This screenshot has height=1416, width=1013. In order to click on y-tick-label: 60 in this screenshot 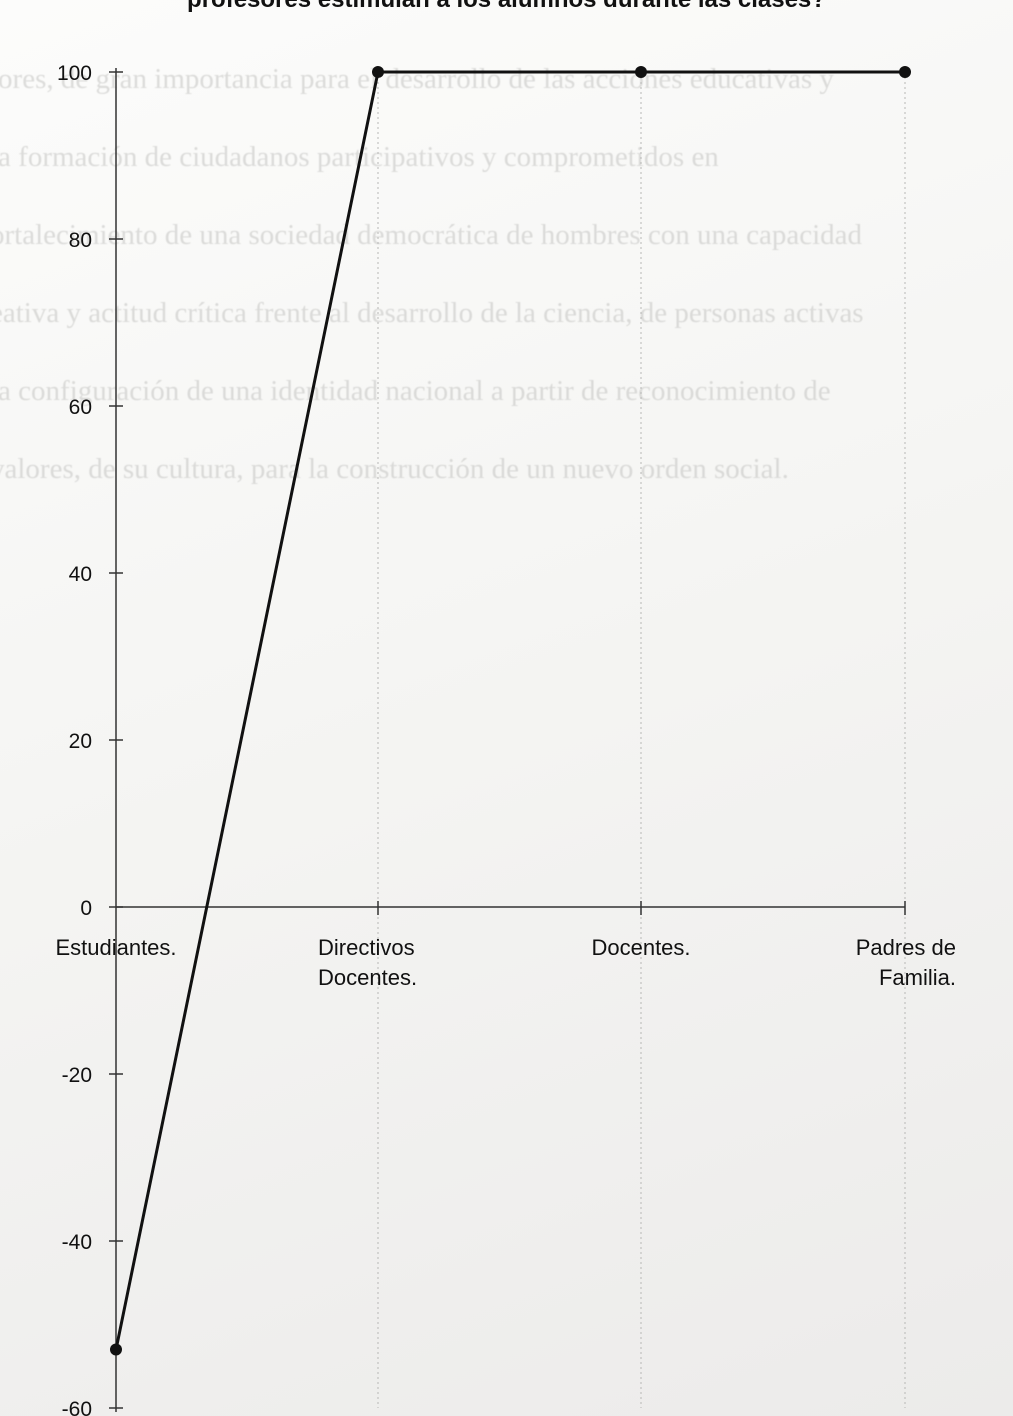, I will do `click(80, 407)`.